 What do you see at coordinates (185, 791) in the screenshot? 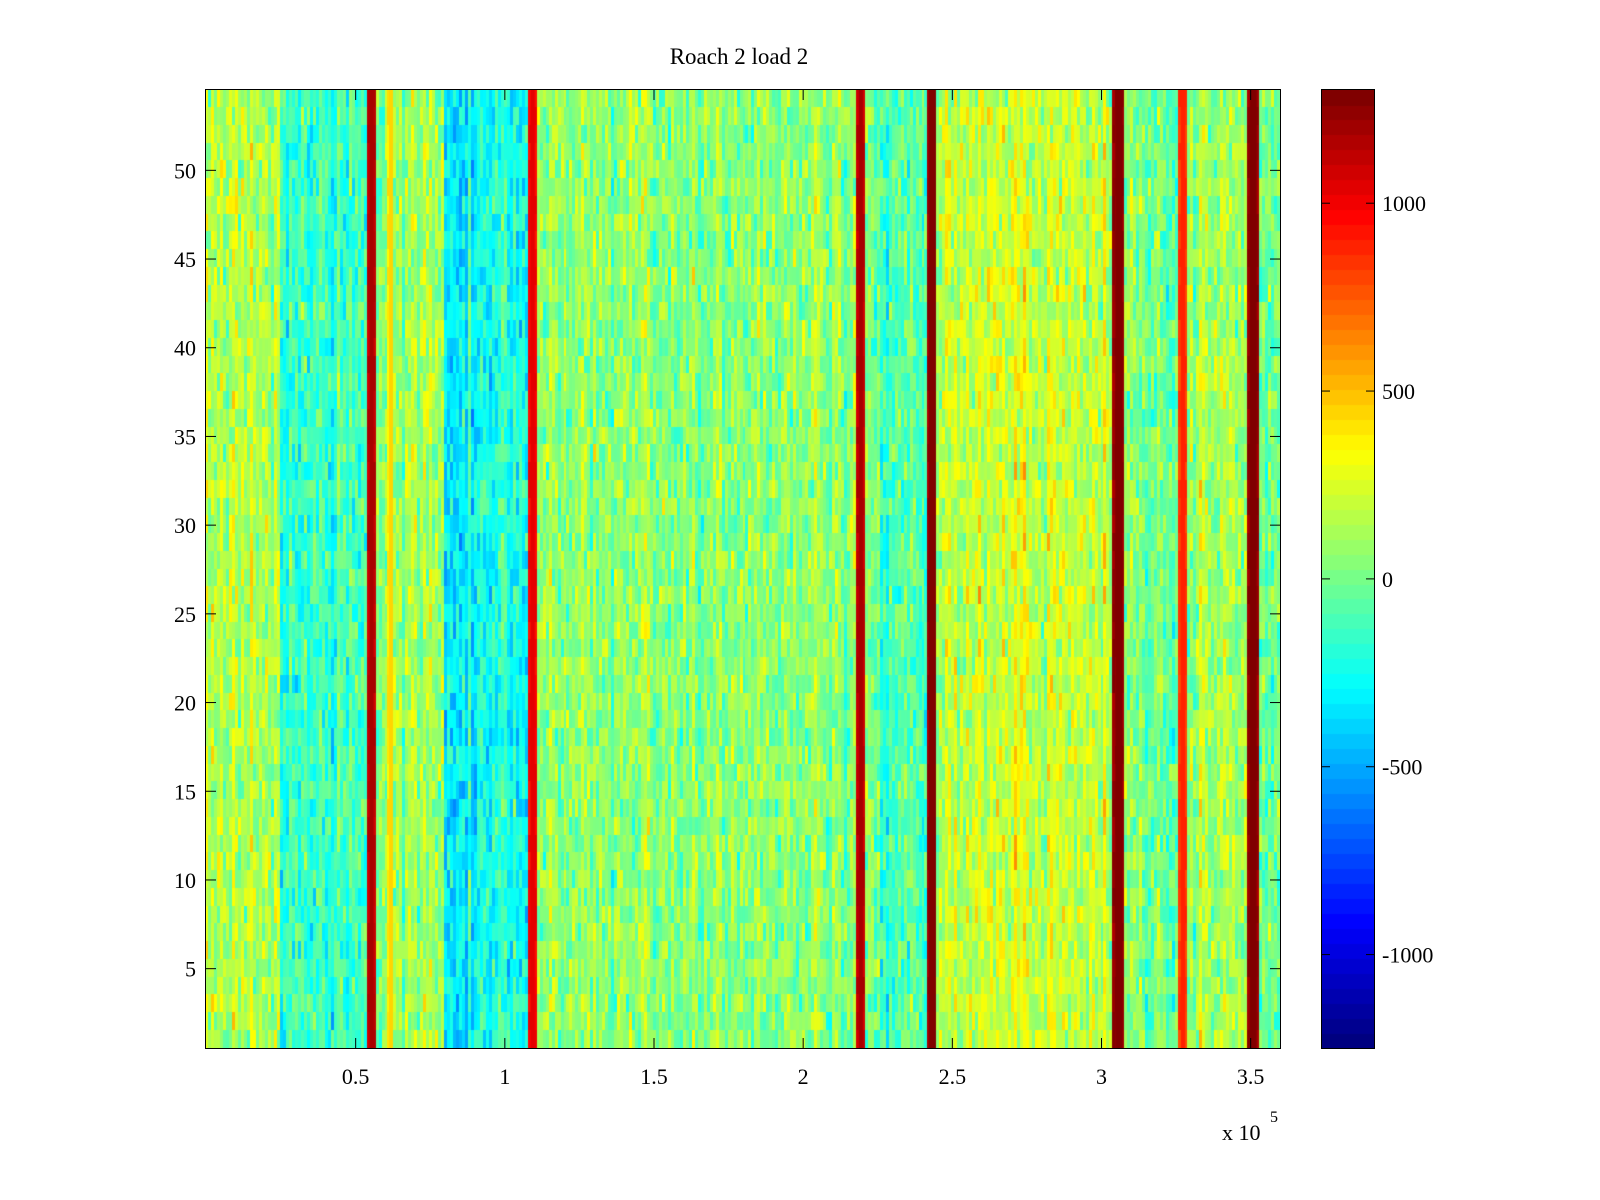
I see `y-tick-label: 15` at bounding box center [185, 791].